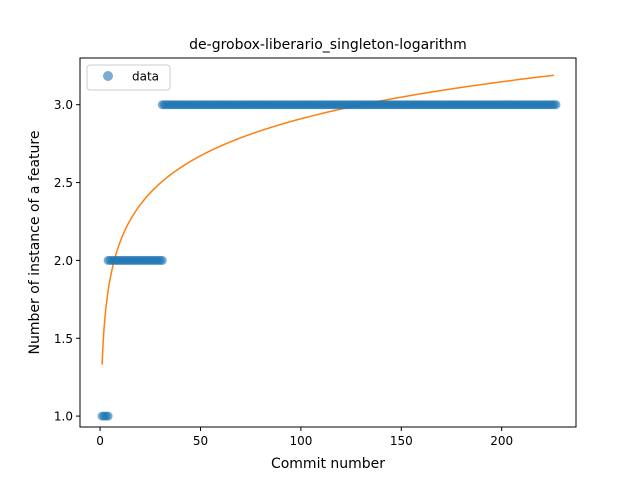 This screenshot has height=480, width=640. Describe the element at coordinates (63, 105) in the screenshot. I see `y-tick-label: 3.0` at that location.